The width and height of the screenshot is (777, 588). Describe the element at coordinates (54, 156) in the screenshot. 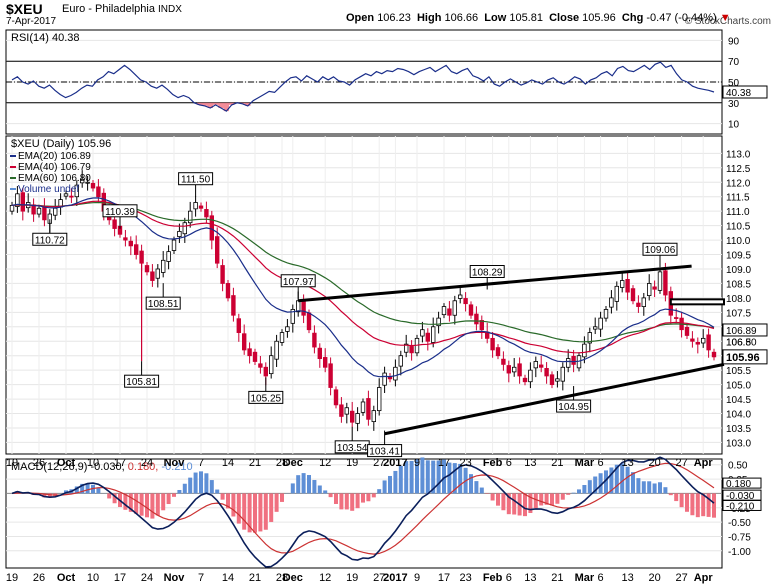

I see `legend-entry: EMA(20) 106.89` at that location.